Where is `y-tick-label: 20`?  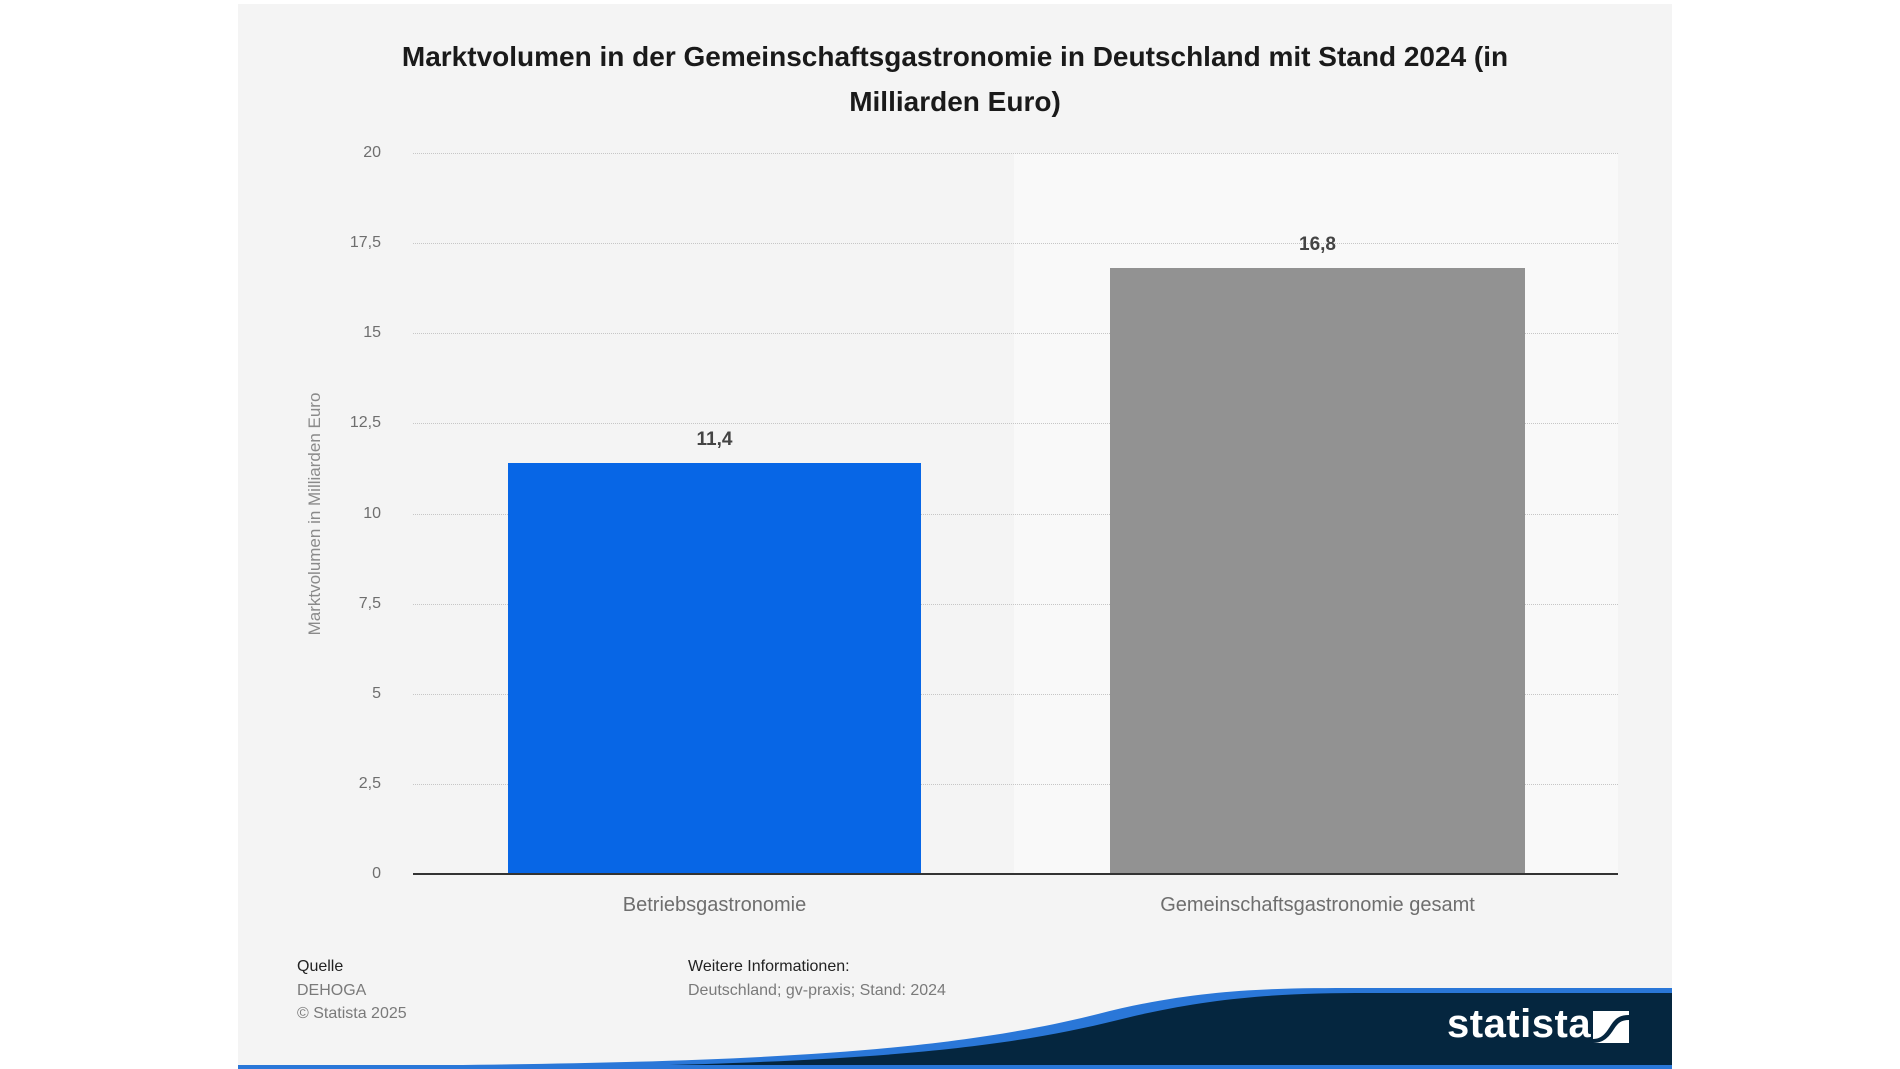
y-tick-label: 20 is located at coordinates (372, 152).